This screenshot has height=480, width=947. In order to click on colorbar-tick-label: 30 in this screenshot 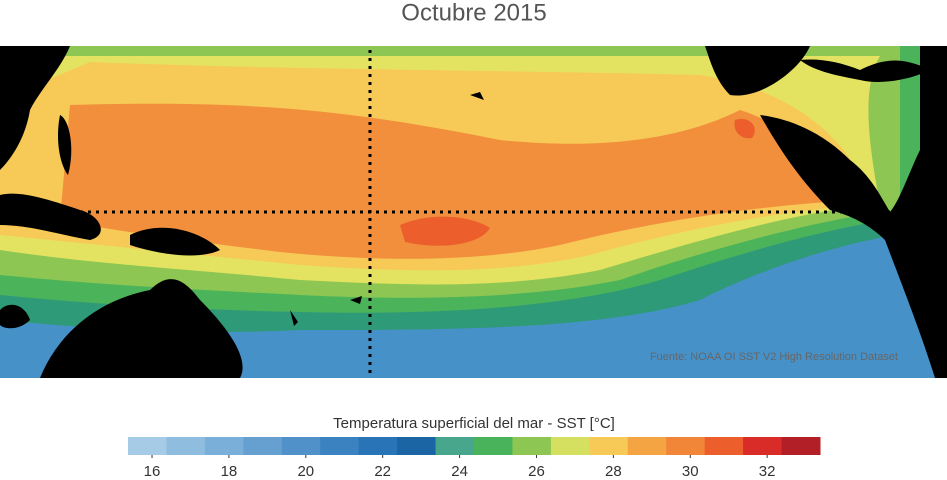, I will do `click(690, 471)`.